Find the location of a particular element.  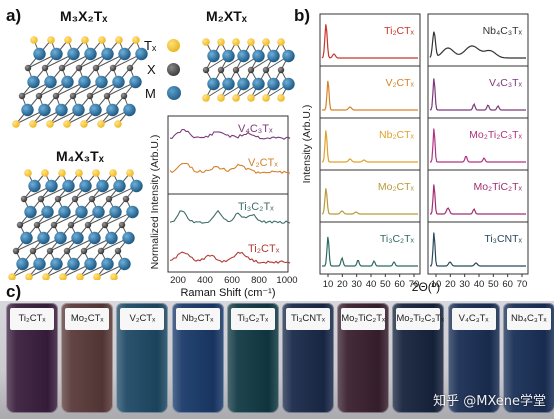

raman-xtick: 200 is located at coordinates (178, 280).